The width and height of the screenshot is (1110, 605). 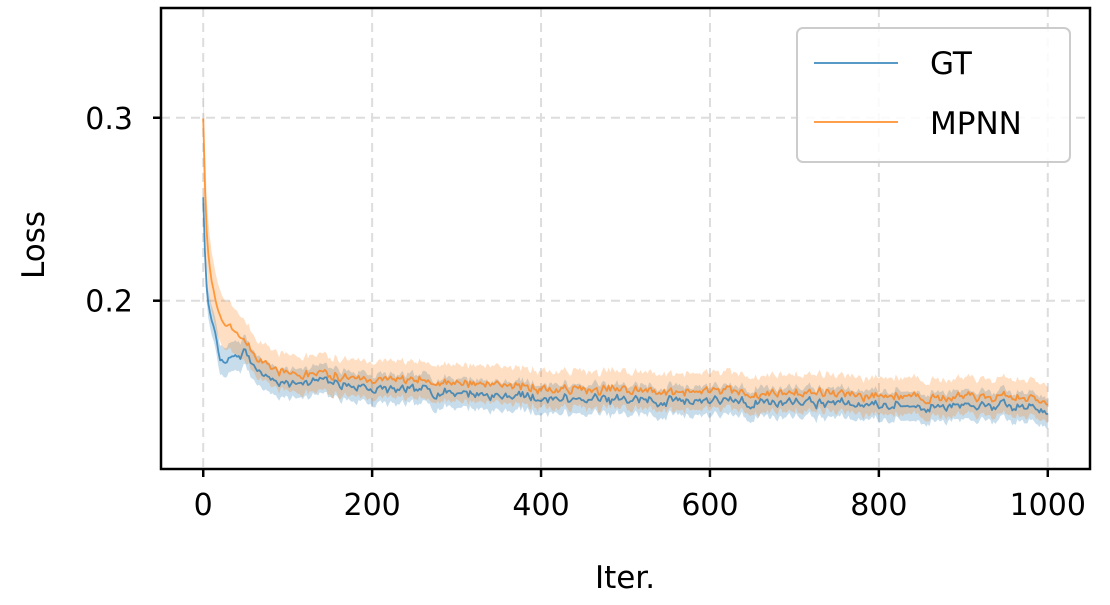 I want to click on x-tick-label: 600, so click(x=709, y=505).